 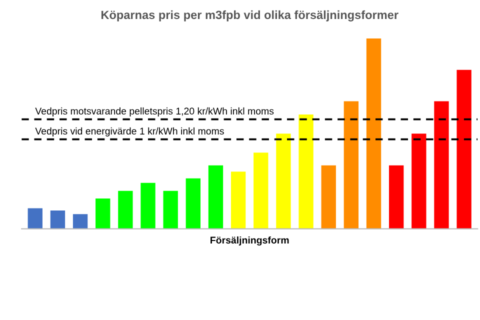 What do you see at coordinates (129, 131) in the screenshot?
I see `ref-line-label: Vedpris vid energivärde 1 kr/kWh inkl moms` at bounding box center [129, 131].